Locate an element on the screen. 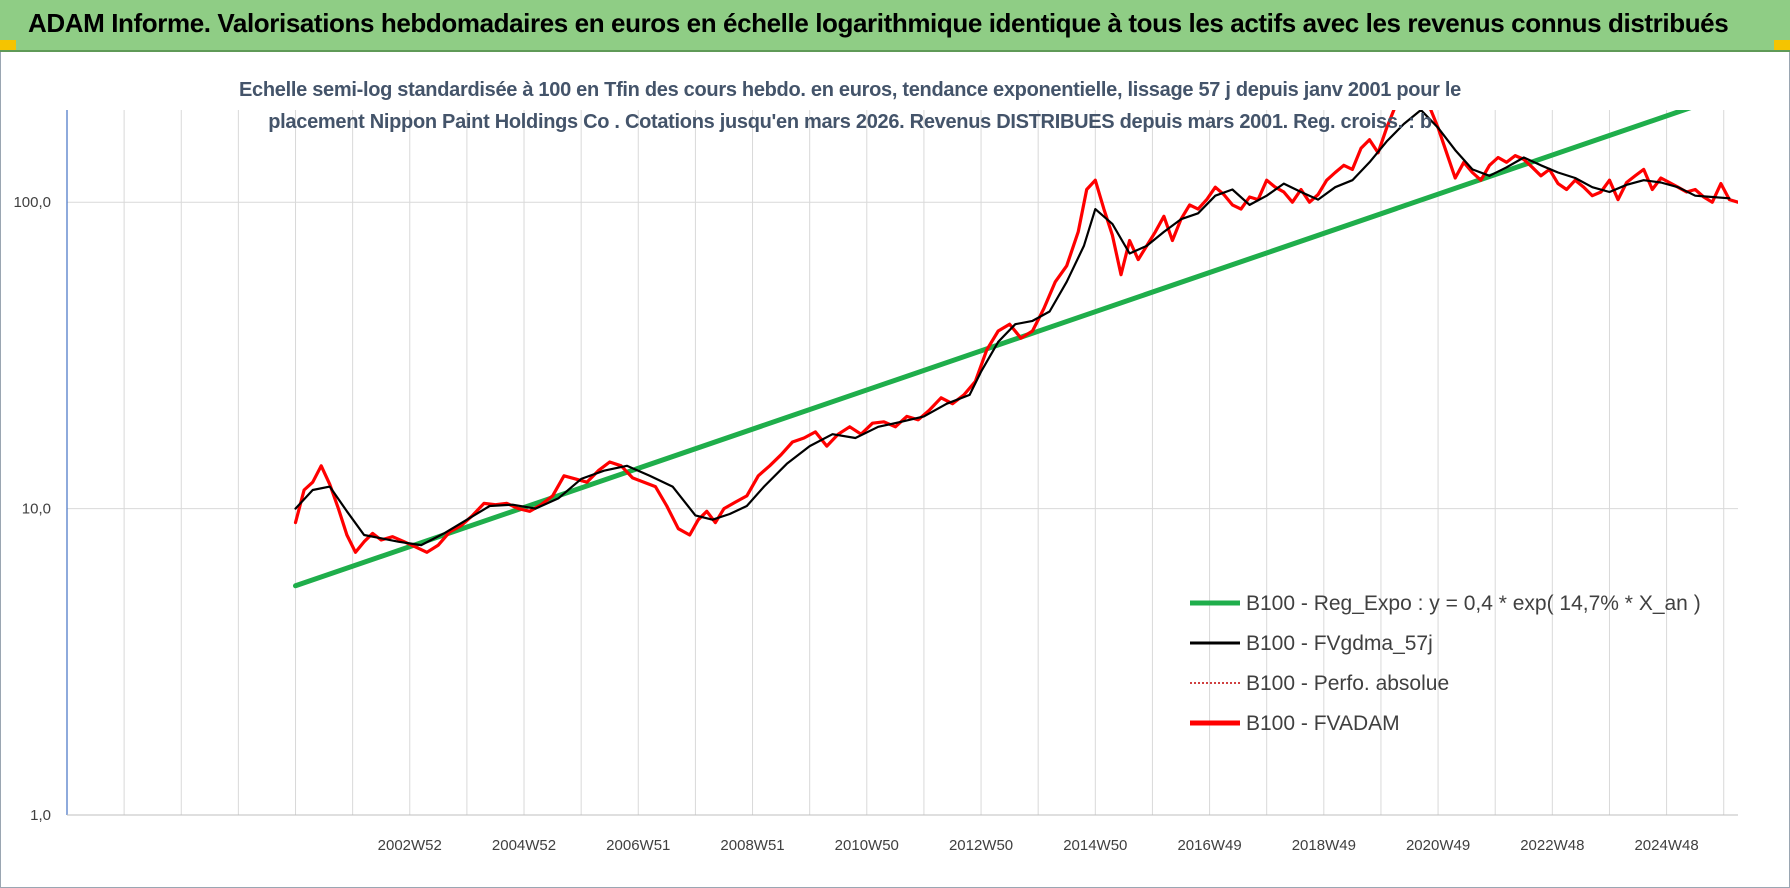 The width and height of the screenshot is (1790, 888). legend-label-fvadam: B100 - FVADAM is located at coordinates (1323, 723).